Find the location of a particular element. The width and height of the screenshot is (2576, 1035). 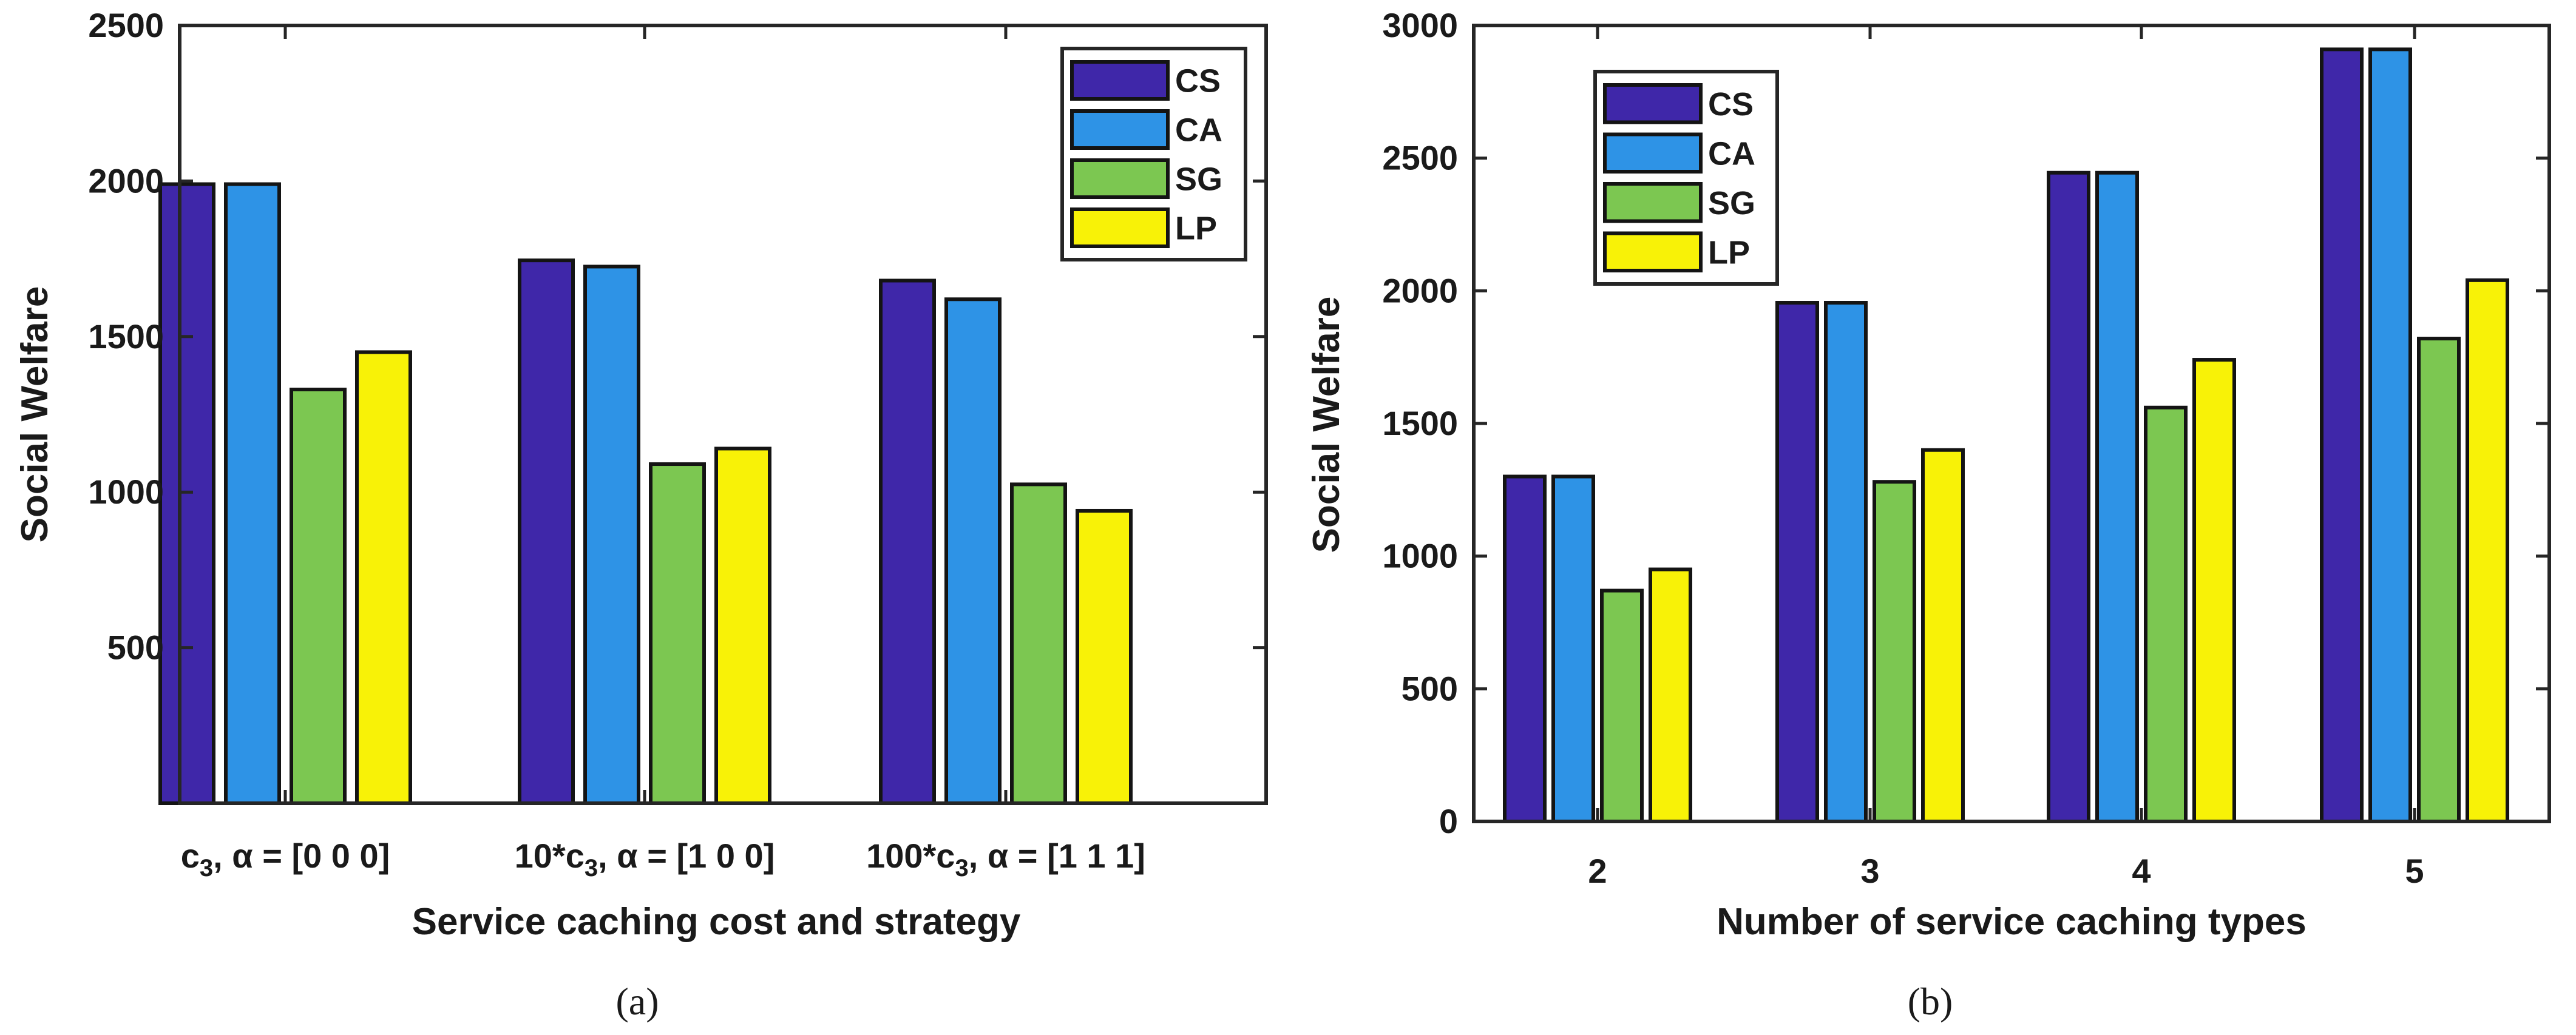

legend-swatch-a-sg is located at coordinates (1120, 178).